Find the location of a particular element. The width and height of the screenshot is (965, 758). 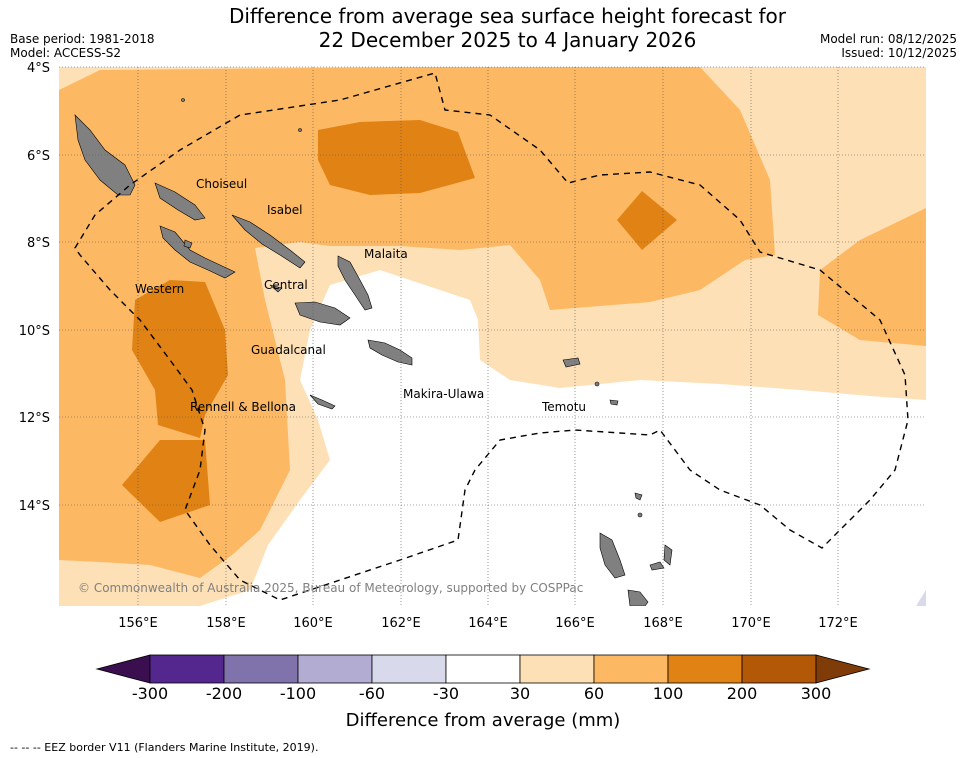

island-rennell is located at coordinates (322, 402).